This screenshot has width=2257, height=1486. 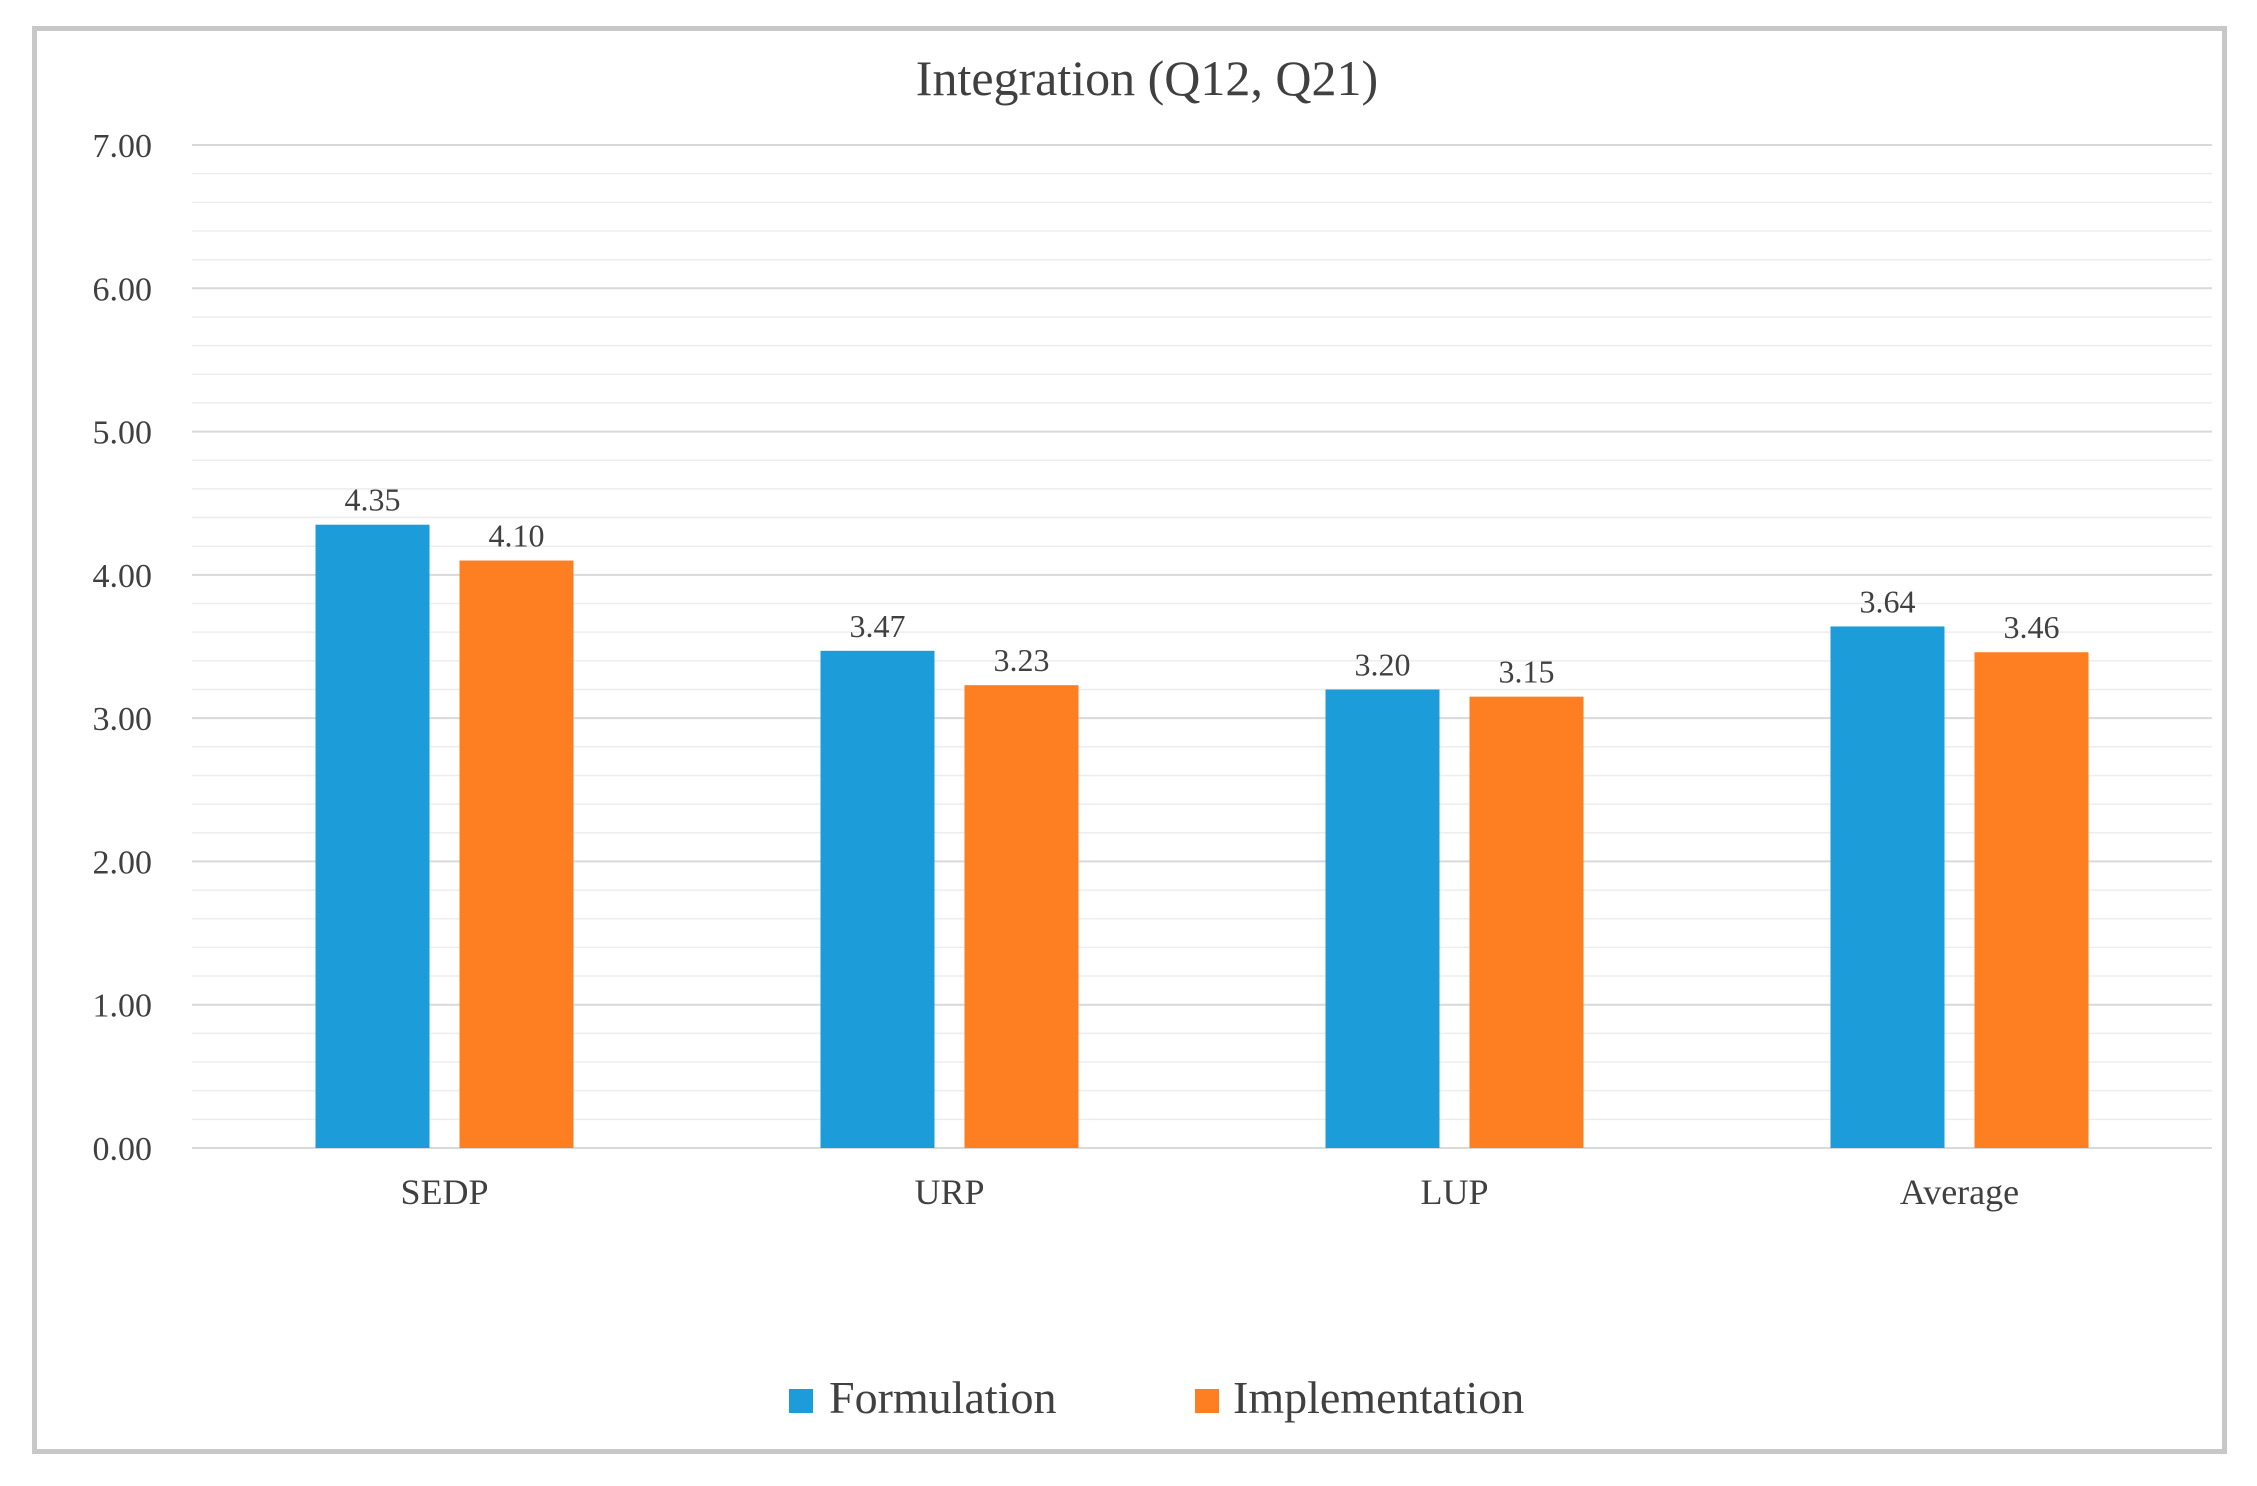 What do you see at coordinates (123, 289) in the screenshot?
I see `y-tick-label: 6.00` at bounding box center [123, 289].